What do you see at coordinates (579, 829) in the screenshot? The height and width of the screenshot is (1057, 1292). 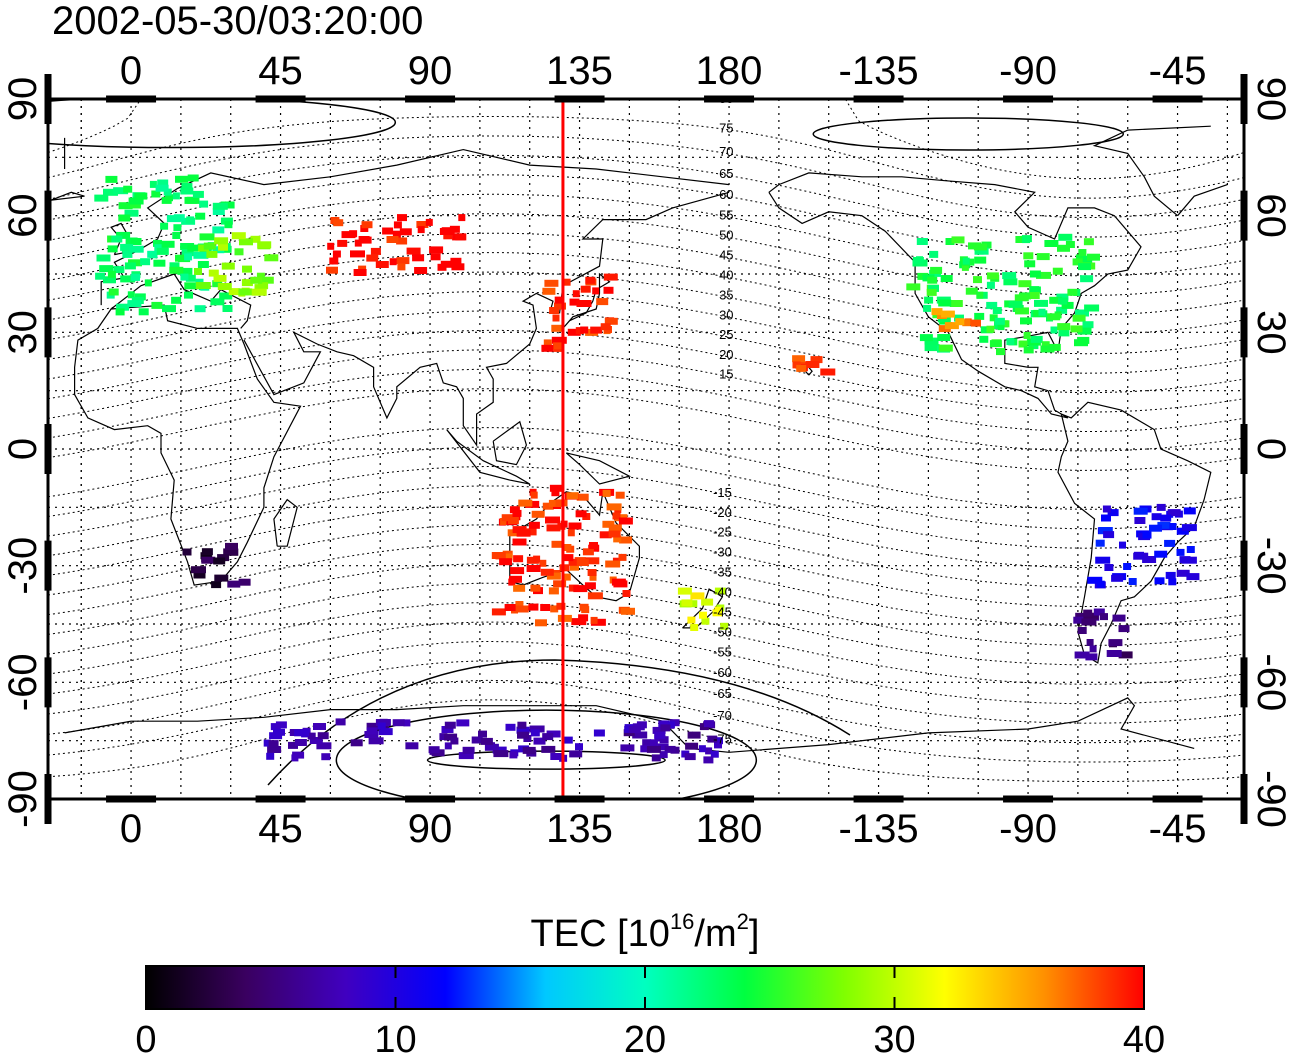 I see `bottom-lon-label: 135` at bounding box center [579, 829].